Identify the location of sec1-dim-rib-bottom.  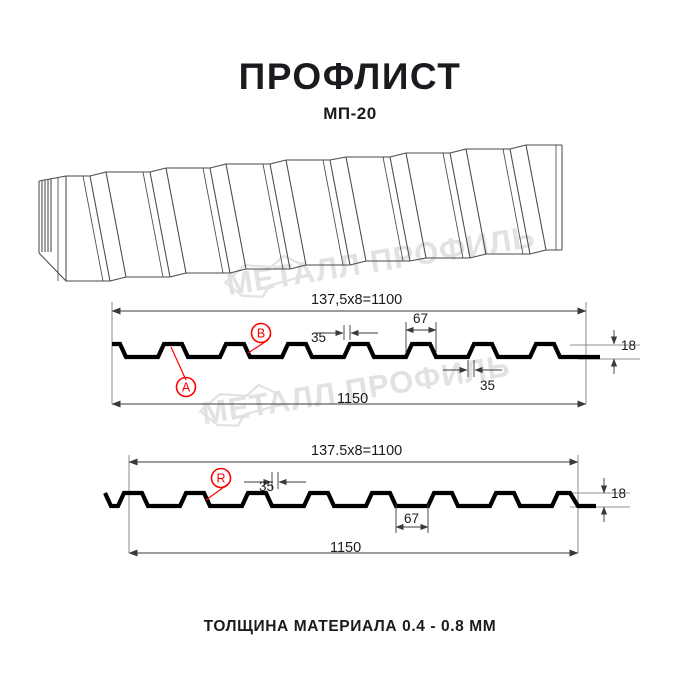
(472, 368).